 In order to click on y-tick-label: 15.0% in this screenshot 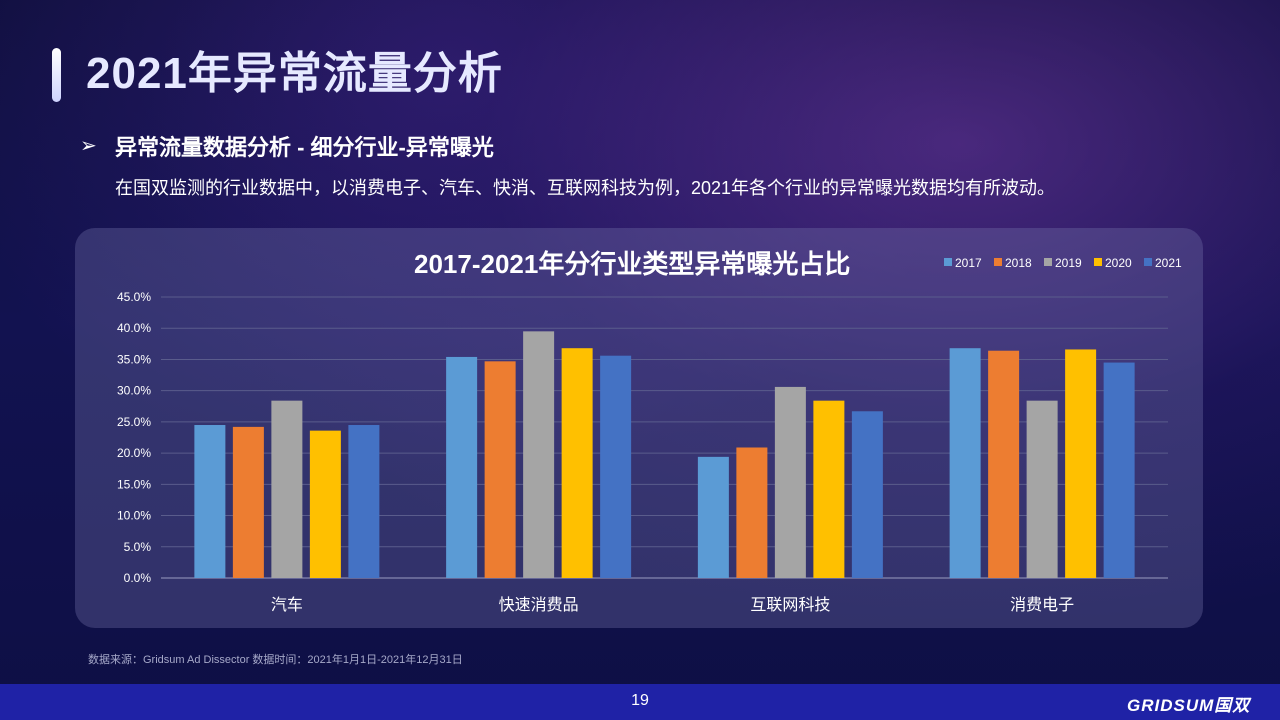, I will do `click(134, 484)`.